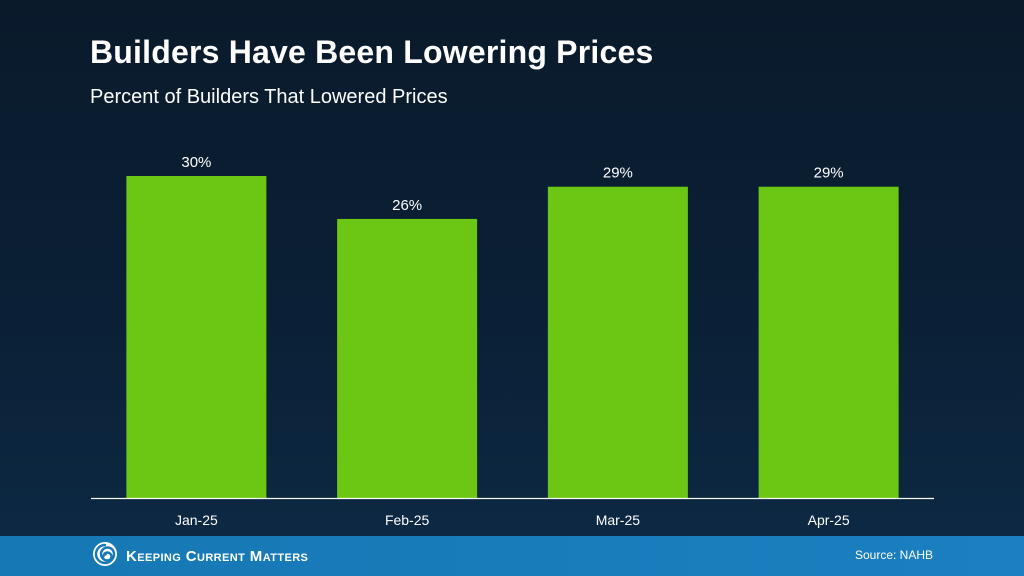  Describe the element at coordinates (512, 556) in the screenshot. I see `footer-bar: Keeping Current Matters Source: NAHB` at that location.